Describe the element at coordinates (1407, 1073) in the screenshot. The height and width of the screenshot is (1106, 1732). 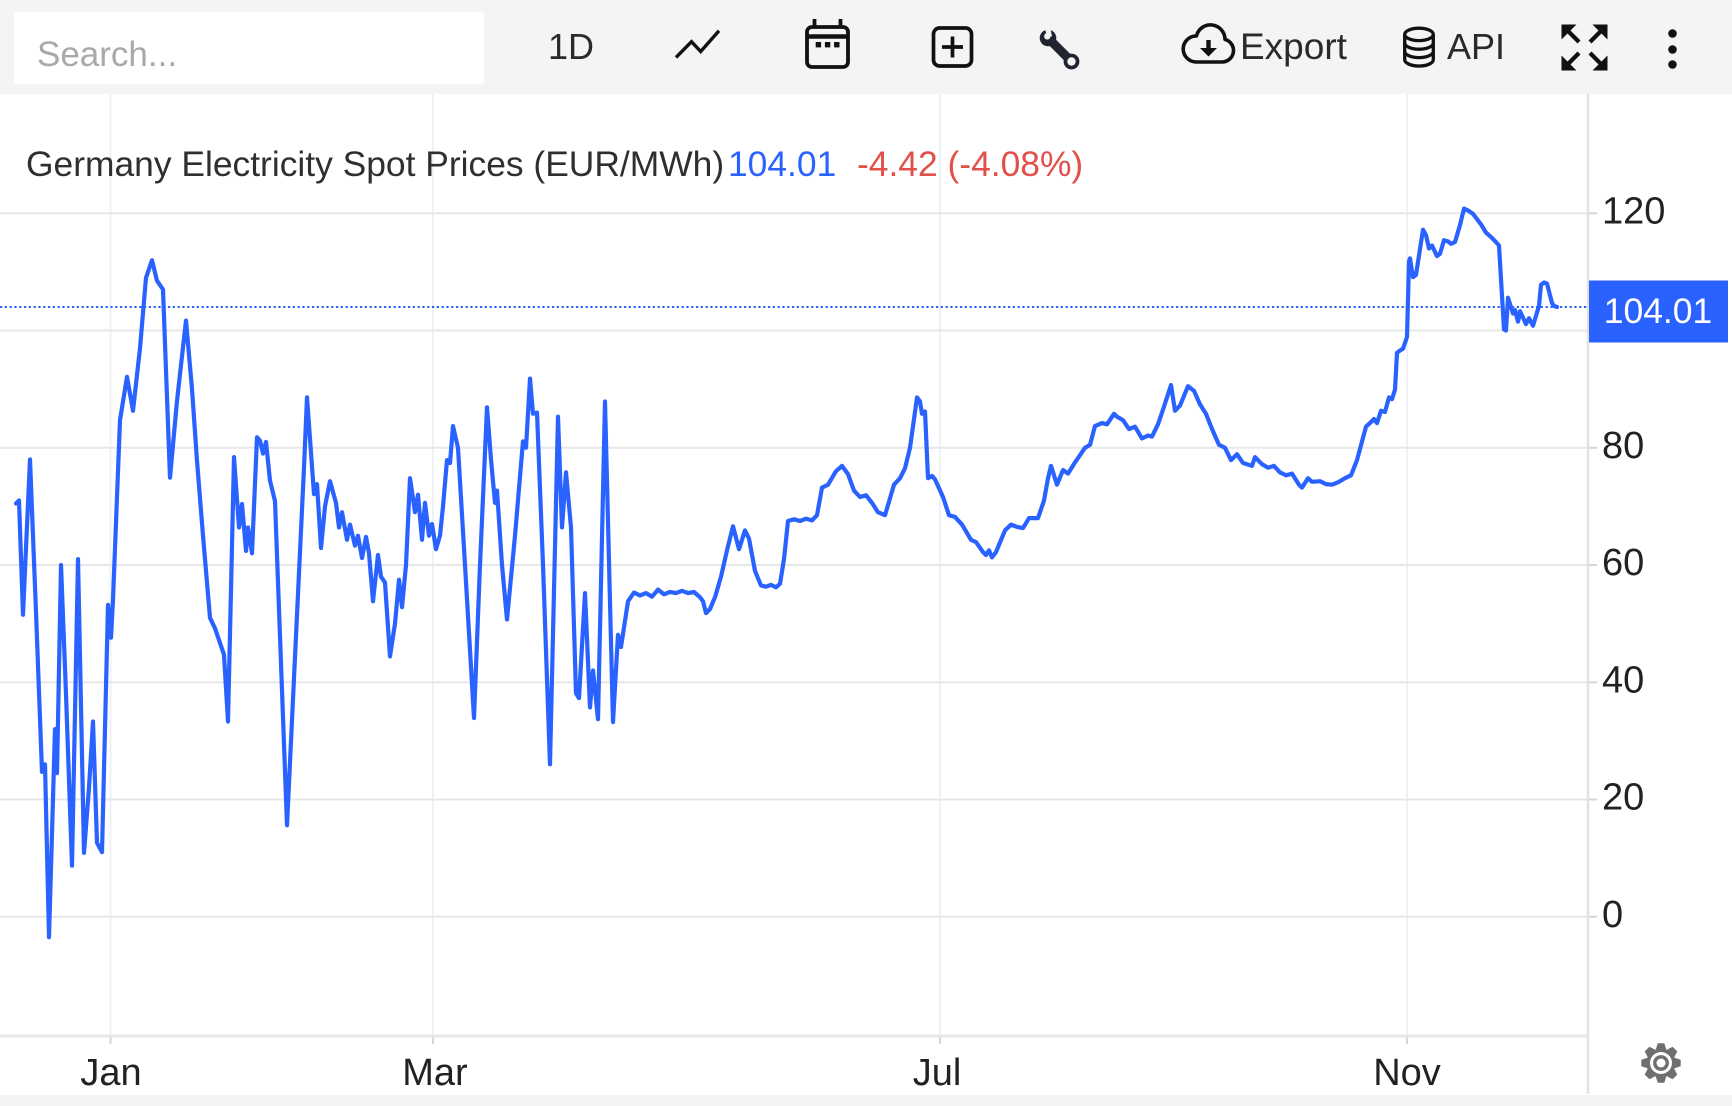
I see `svg-text: Nov` at that location.